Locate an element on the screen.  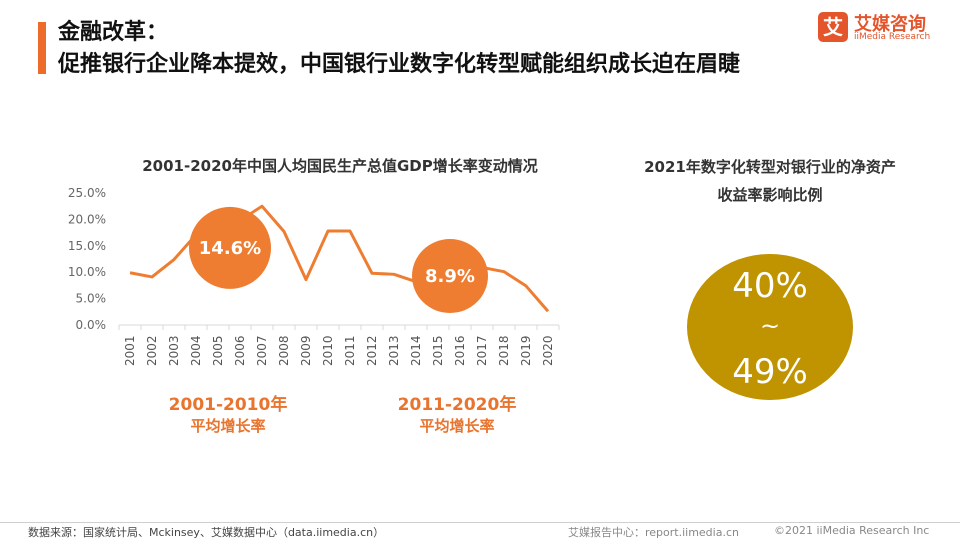
iimedia-logo: 艾 艾媒咨询 iiMedia Research is located at coordinates (874, 29).